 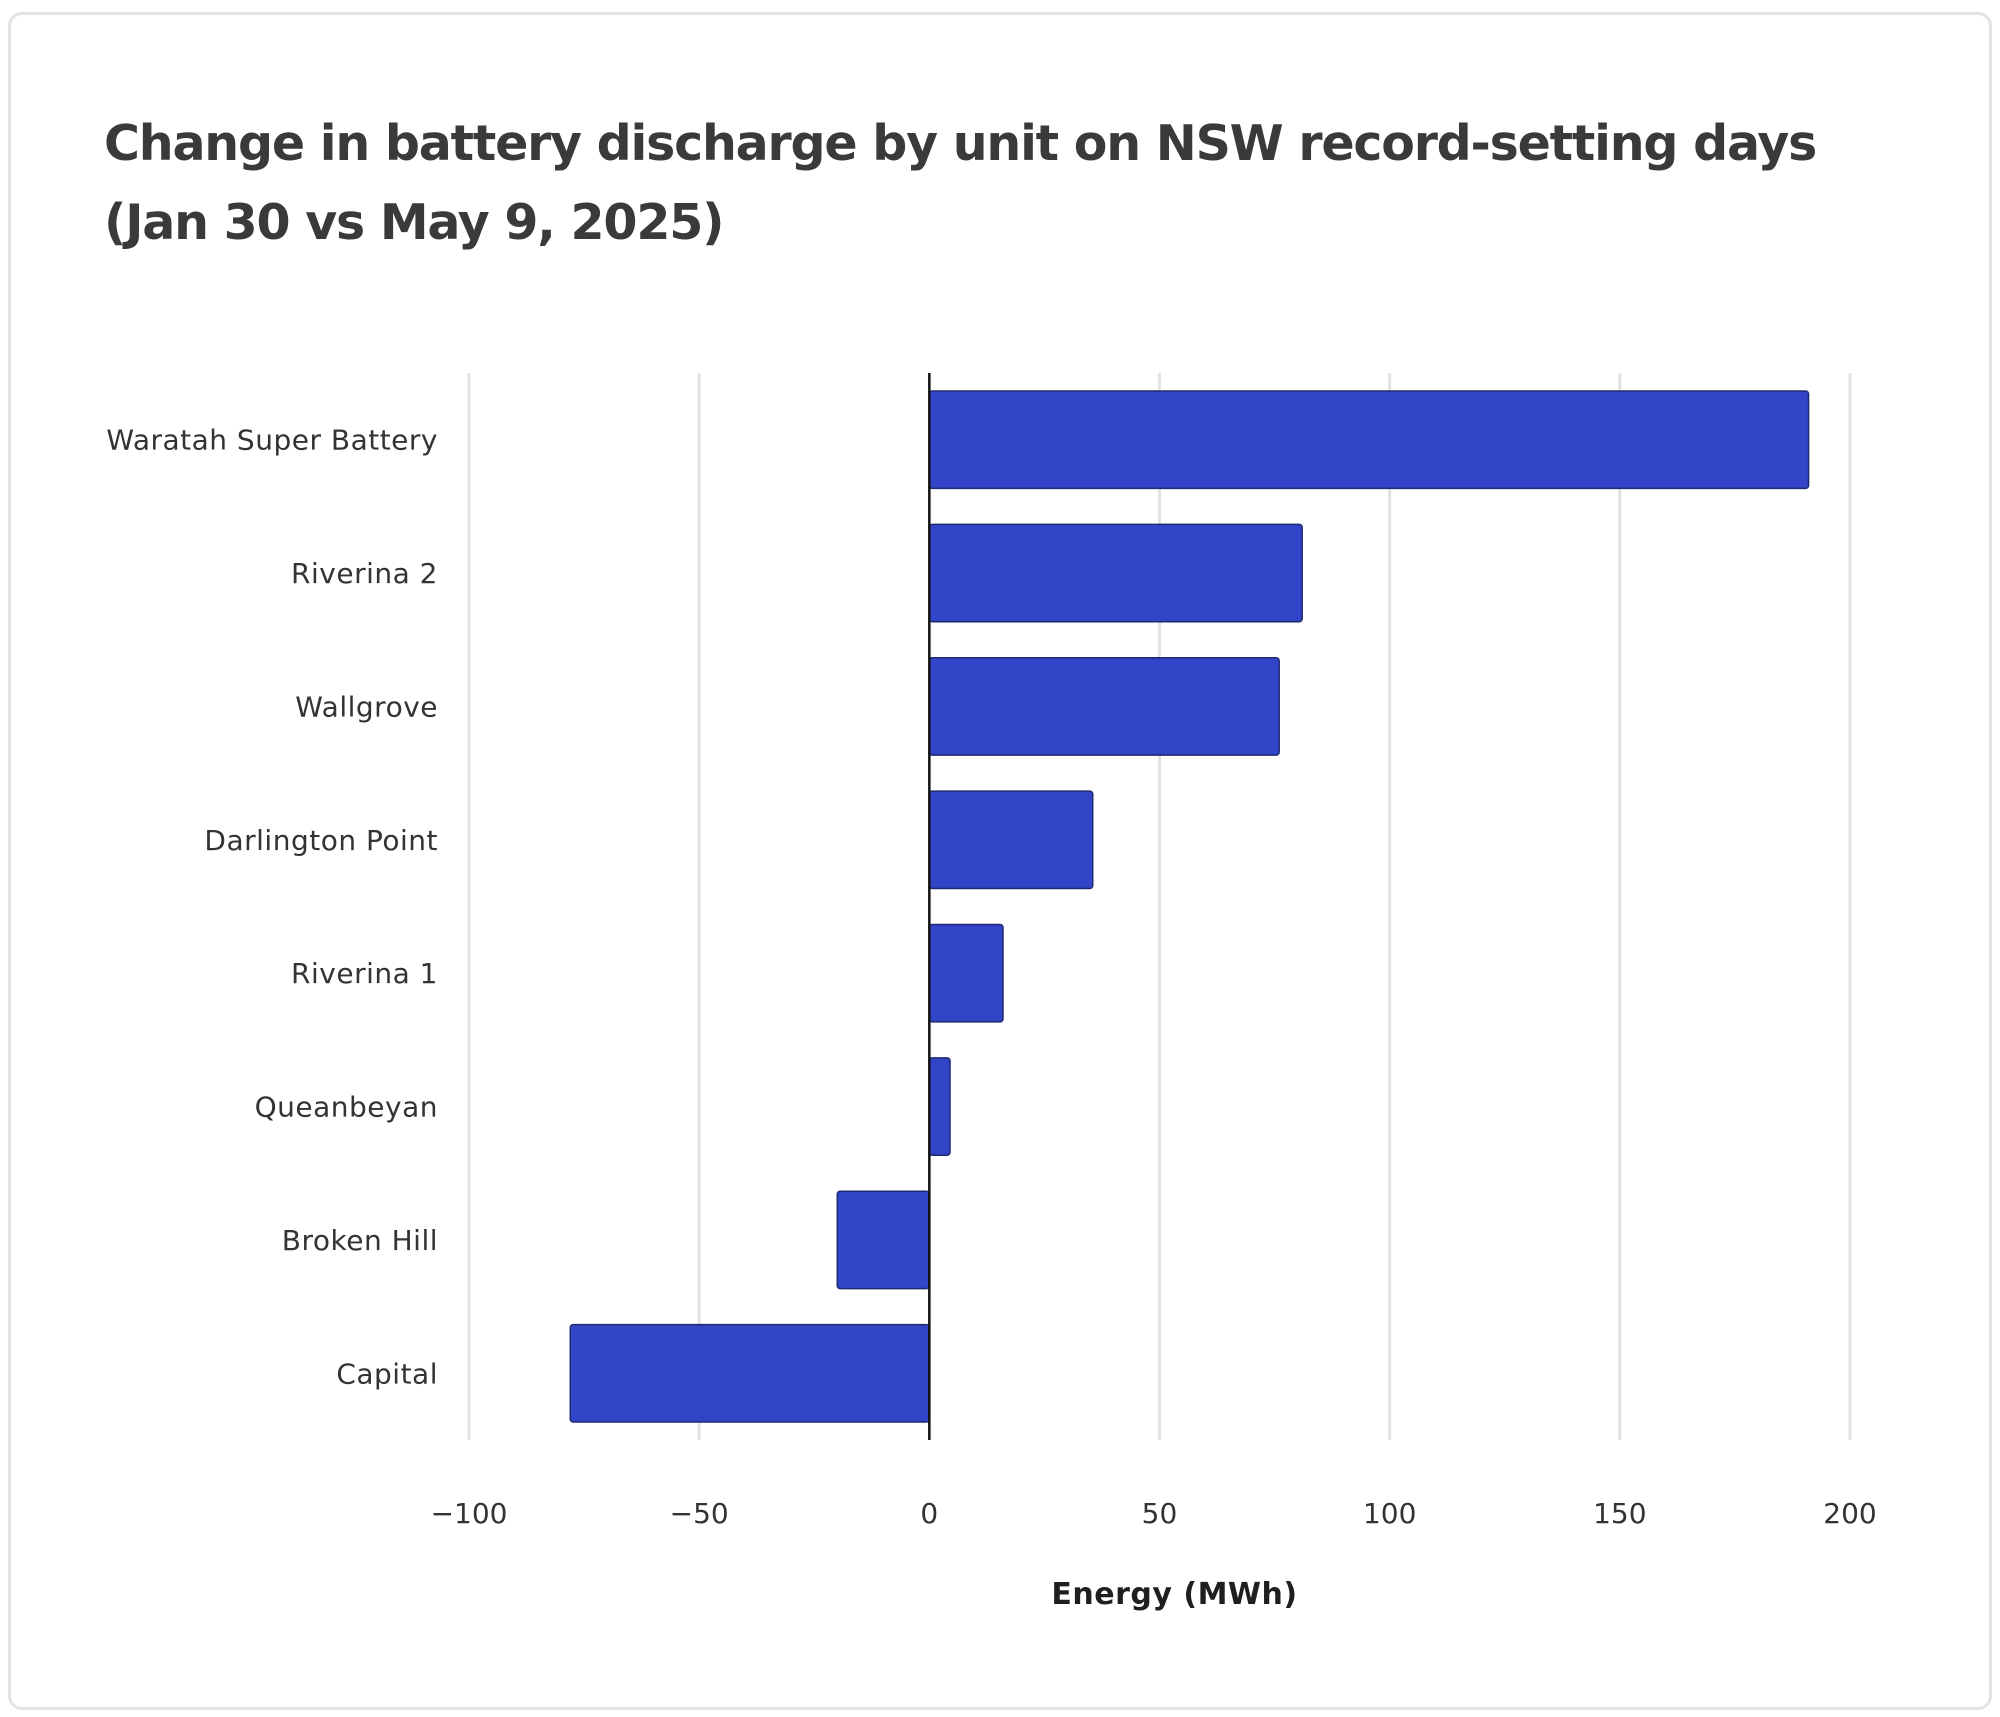 What do you see at coordinates (469, 1513) in the screenshot?
I see `x-tick-label: −100` at bounding box center [469, 1513].